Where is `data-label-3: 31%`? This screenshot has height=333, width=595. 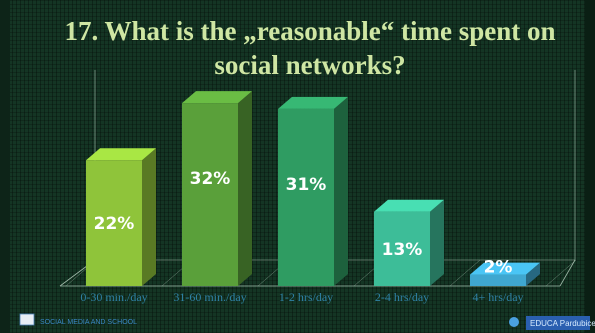 data-label-3: 31% is located at coordinates (306, 185).